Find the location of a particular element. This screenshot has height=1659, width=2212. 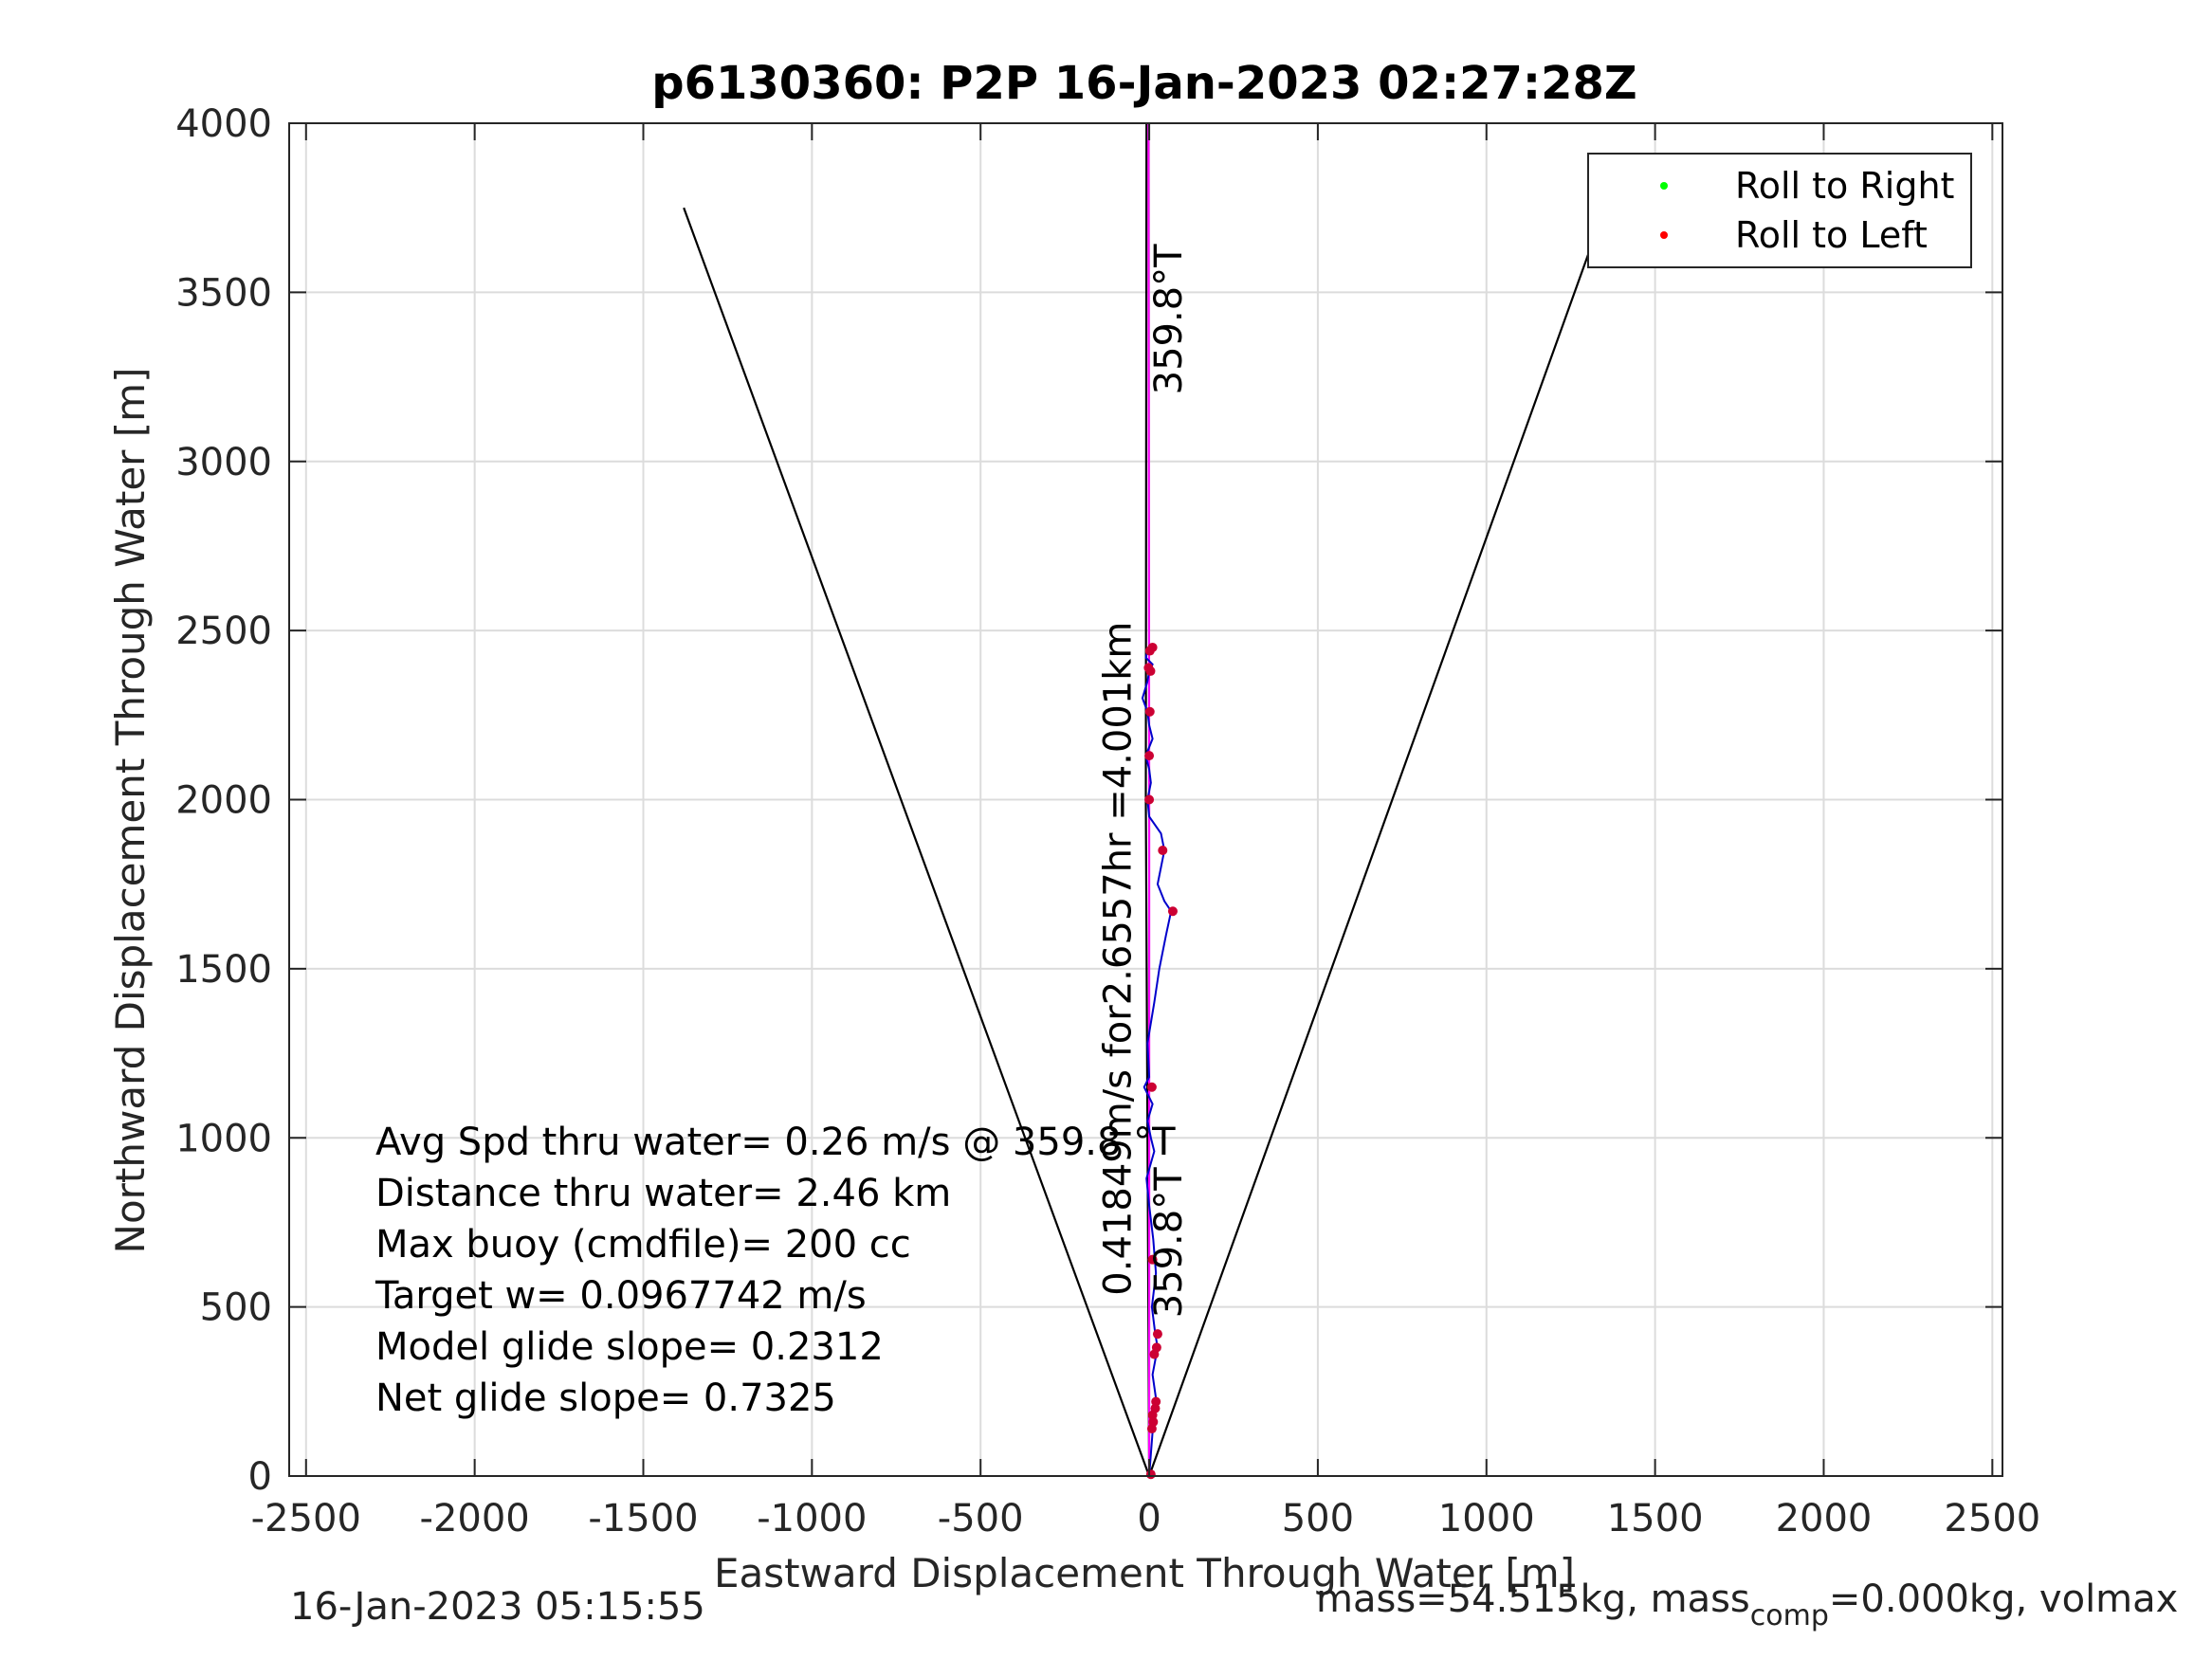

legend-box is located at coordinates (1779, 210).